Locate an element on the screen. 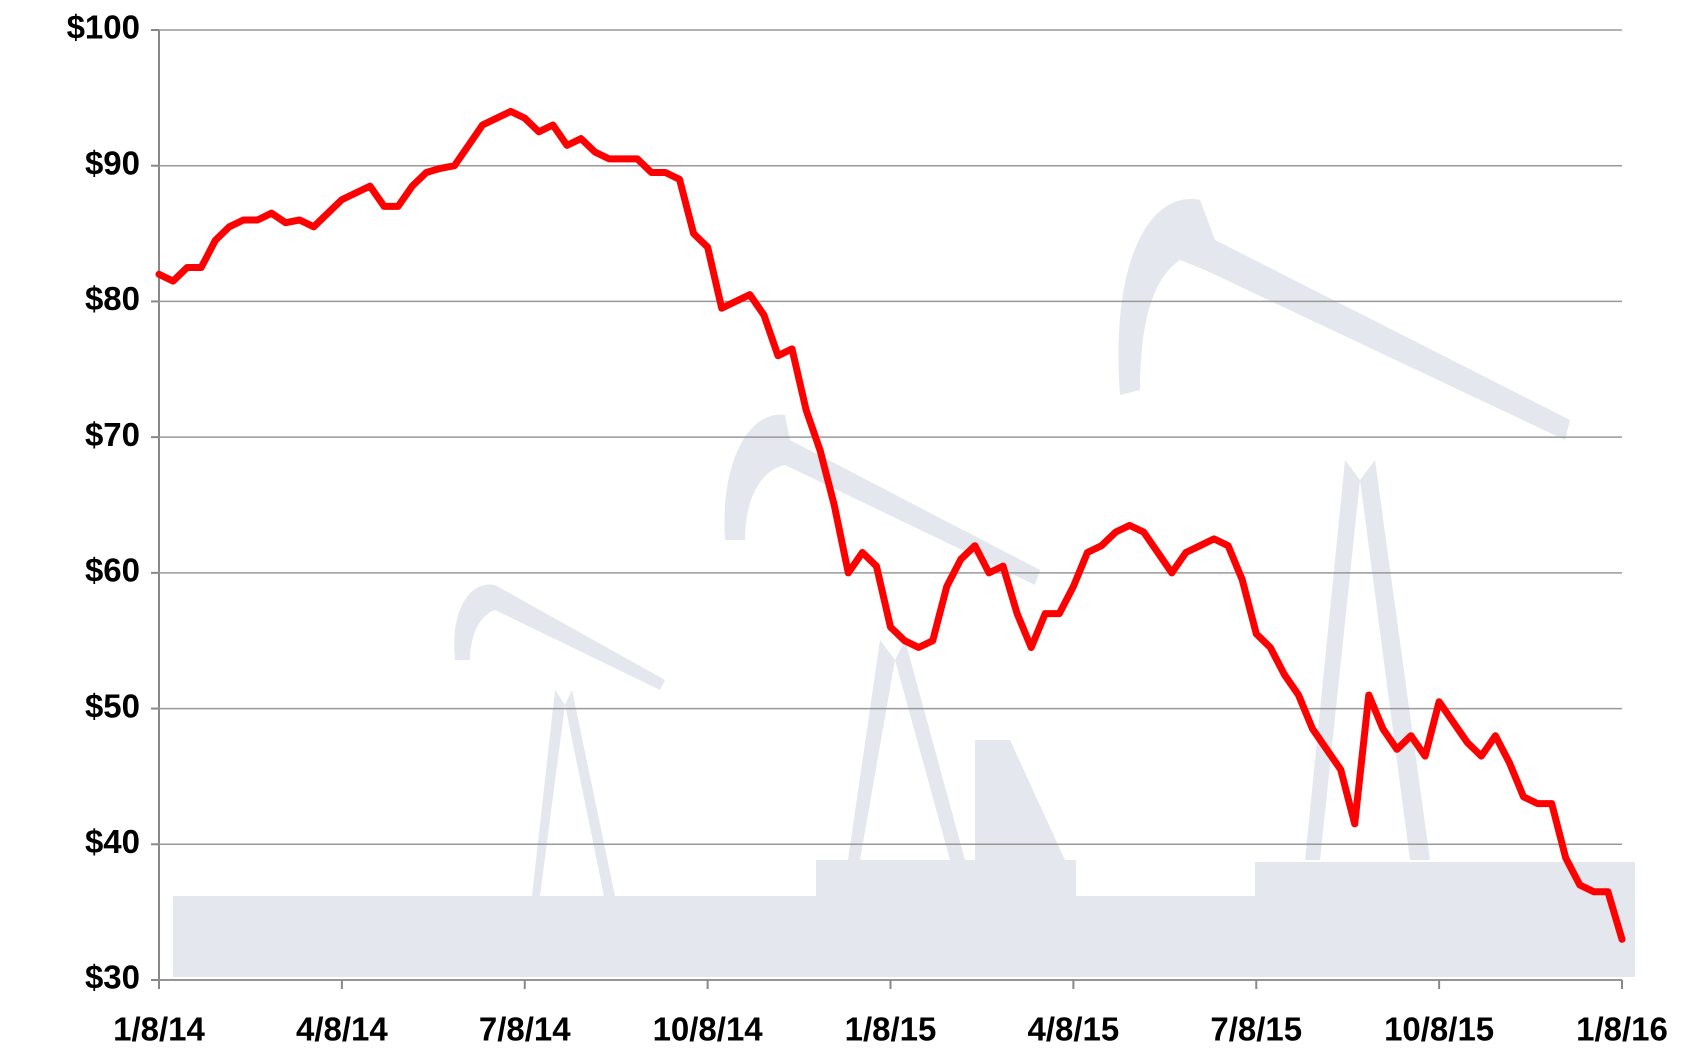  x-tick-label: 1/8/16 is located at coordinates (1622, 1029).